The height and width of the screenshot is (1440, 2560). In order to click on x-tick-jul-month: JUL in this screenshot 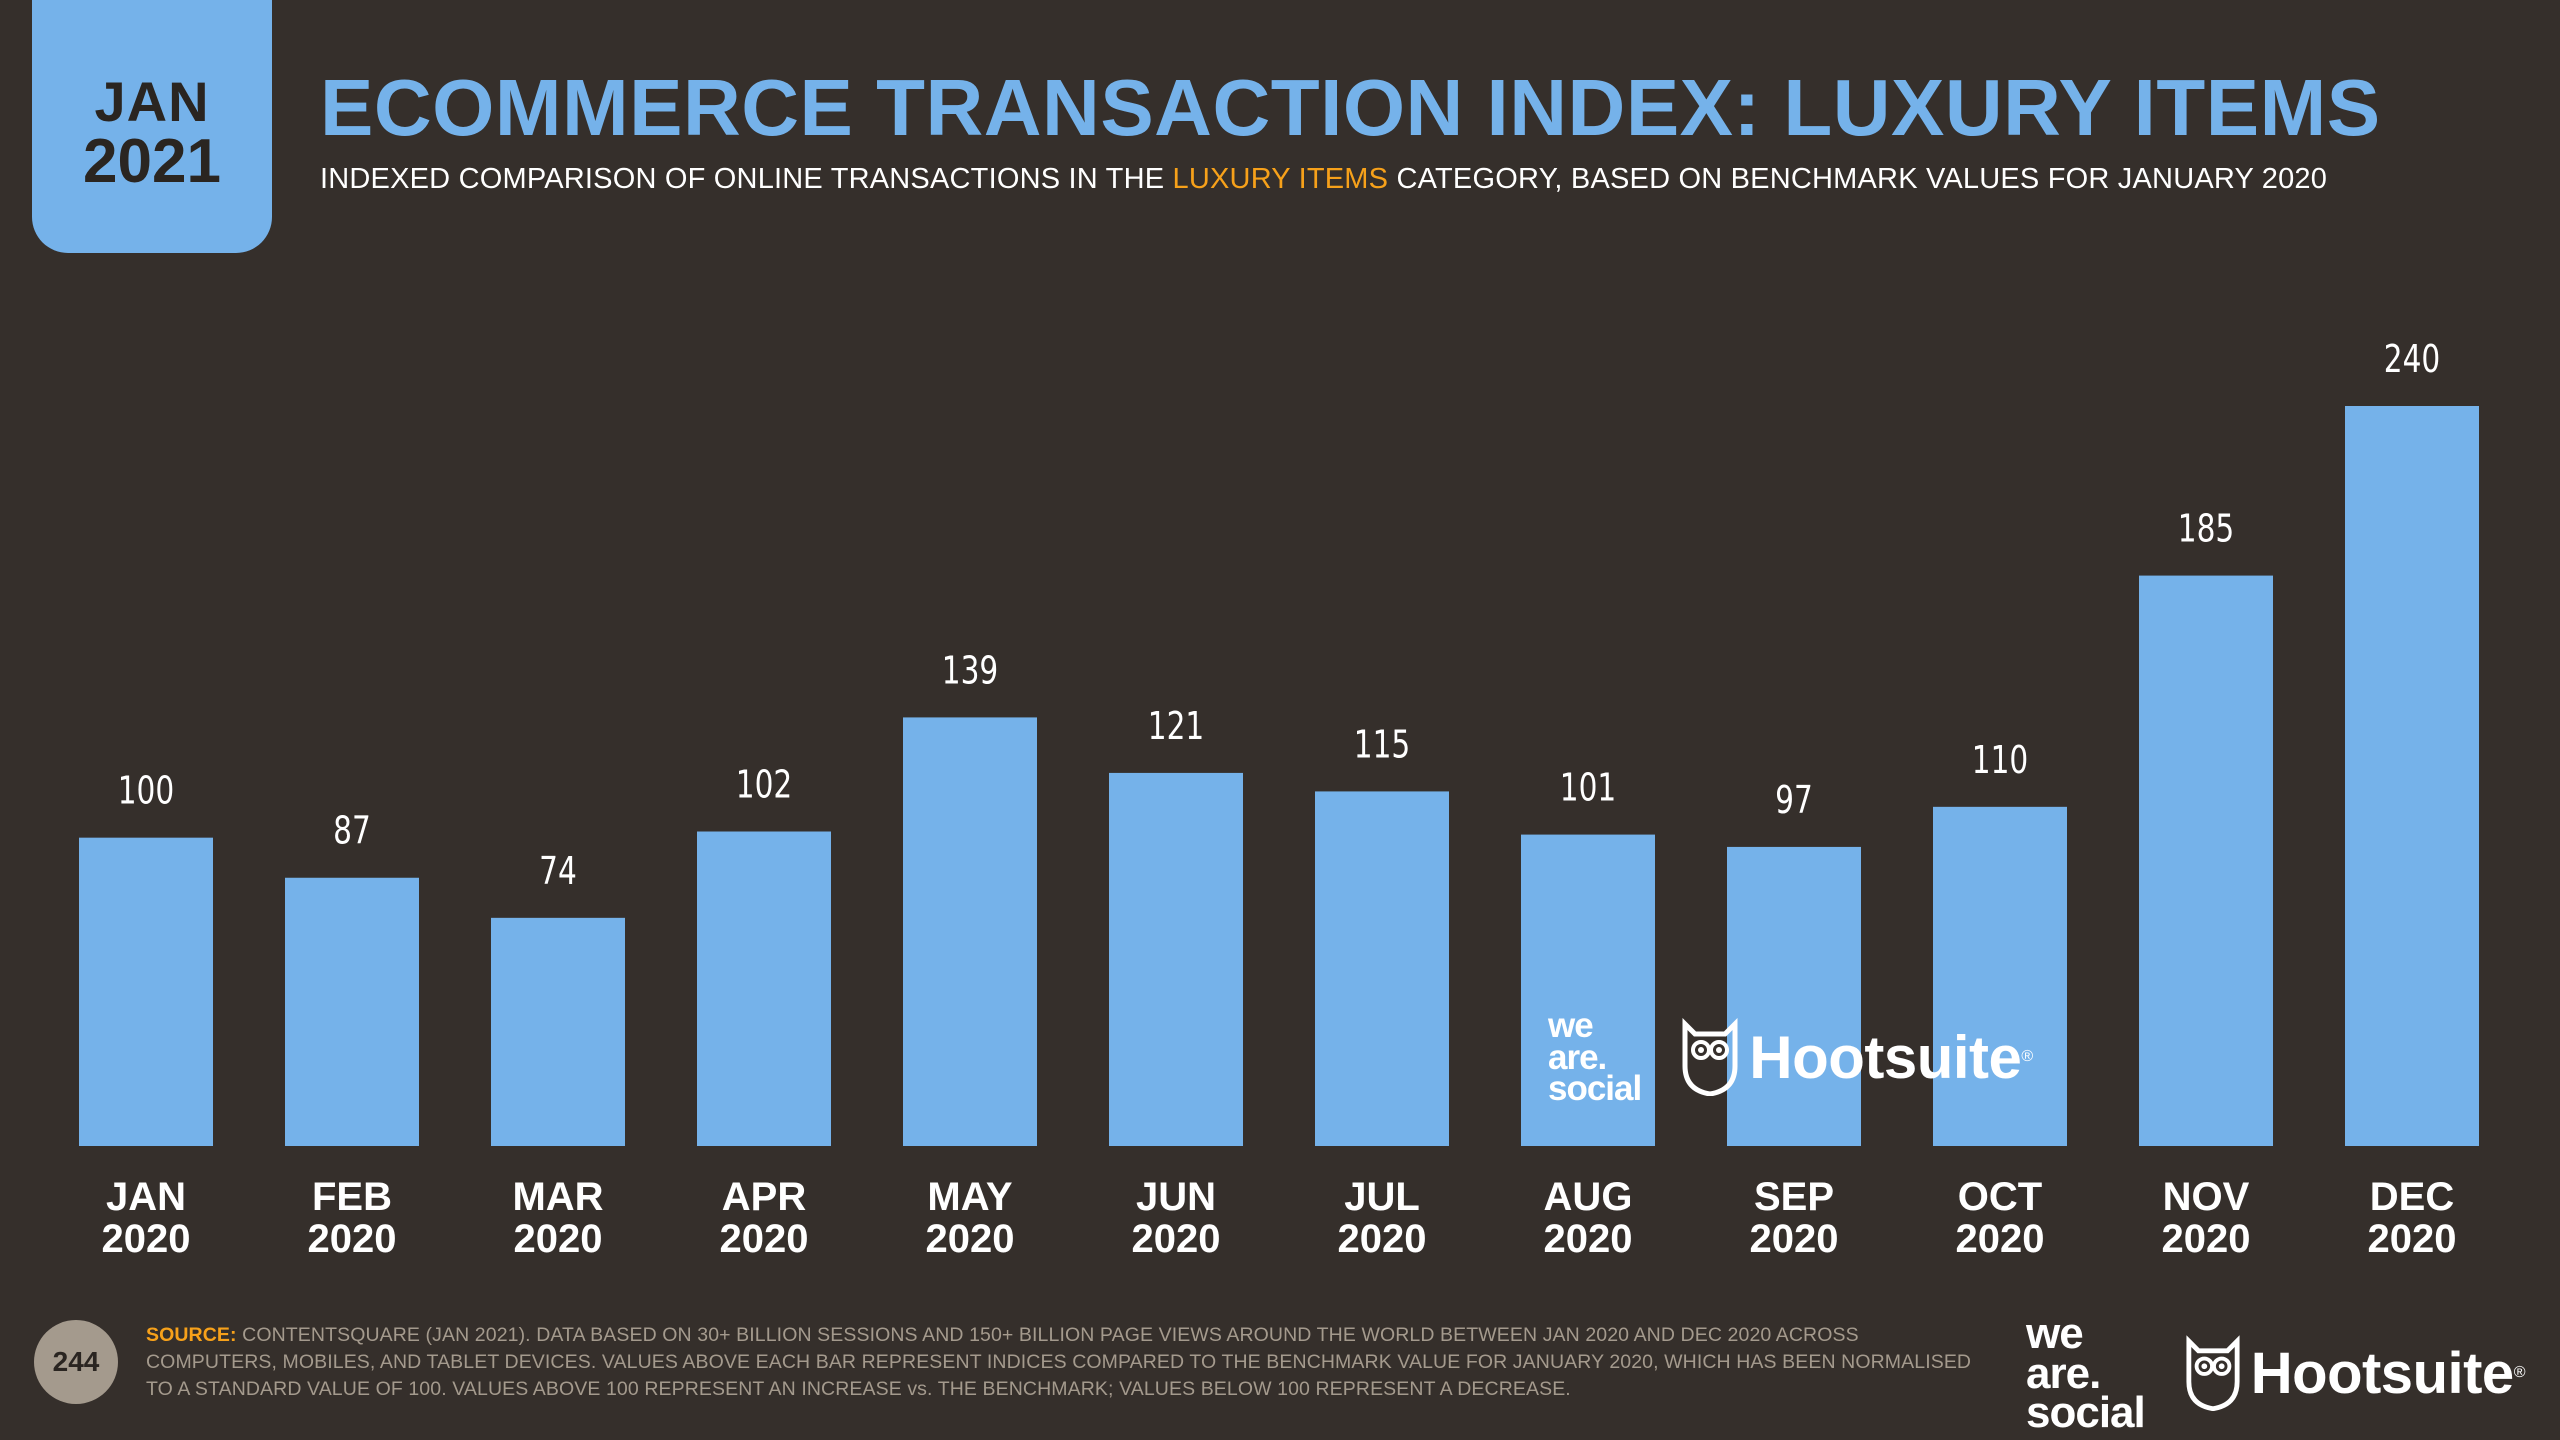, I will do `click(1382, 1197)`.